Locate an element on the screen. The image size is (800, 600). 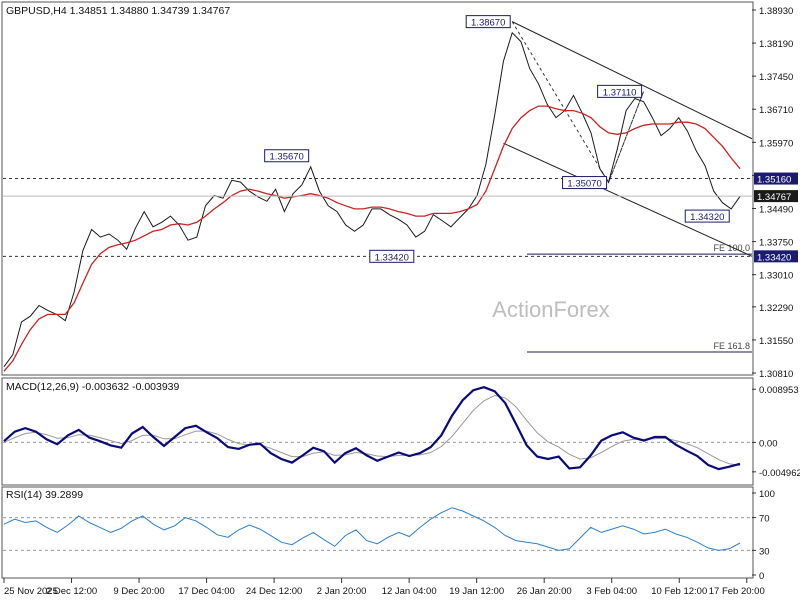
price-y-tick-label: 1.33010 is located at coordinates (776, 276).